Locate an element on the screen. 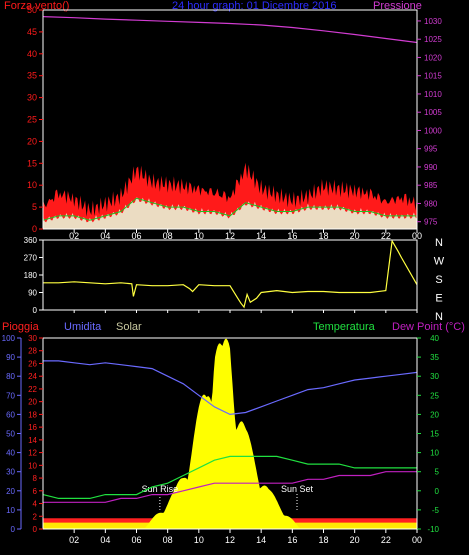 This screenshot has height=555, width=469. wind-tick-label: 35 is located at coordinates (32, 76).